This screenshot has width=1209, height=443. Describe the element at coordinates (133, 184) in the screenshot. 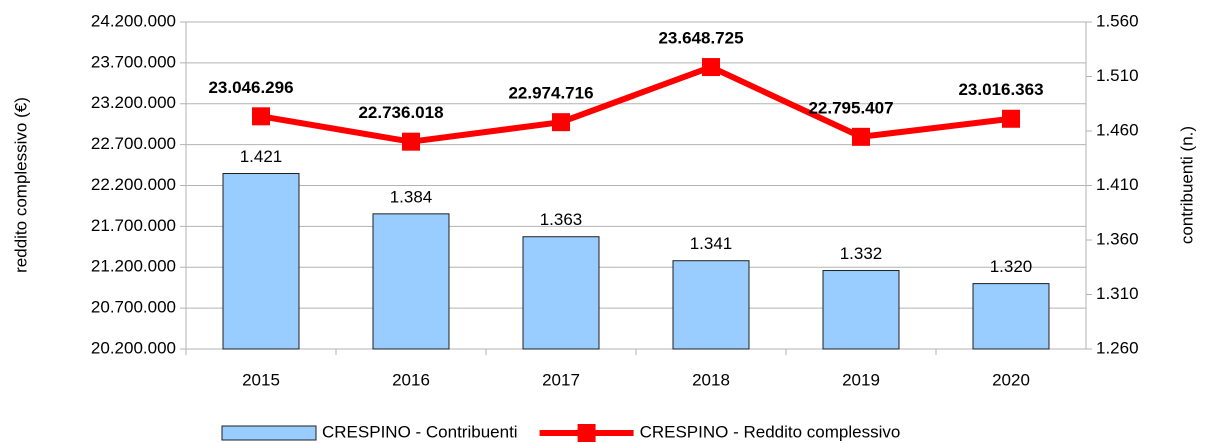

I see `y-tick-label: 22.200.000` at that location.